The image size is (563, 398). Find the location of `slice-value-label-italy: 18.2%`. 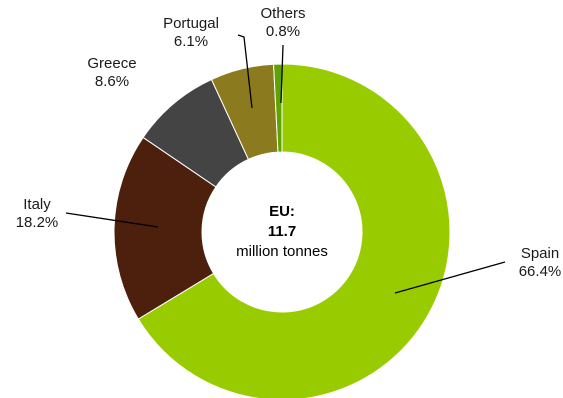

slice-value-label-italy: 18.2% is located at coordinates (37, 222).